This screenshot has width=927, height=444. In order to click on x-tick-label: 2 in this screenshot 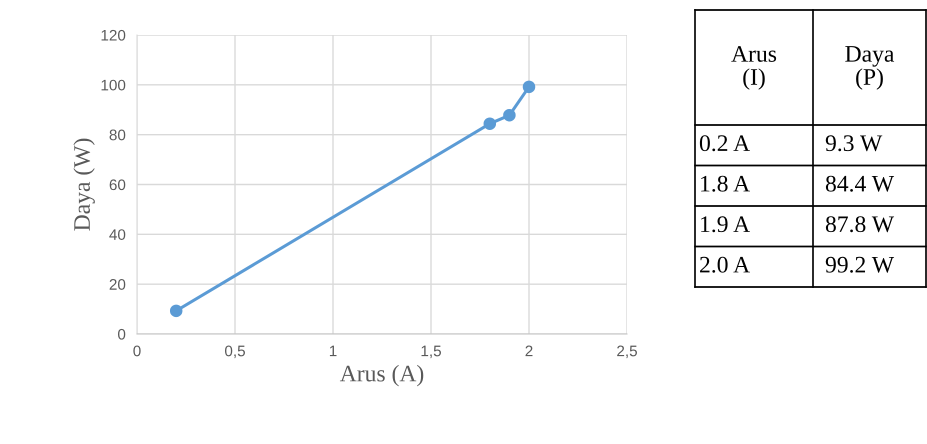, I will do `click(529, 351)`.